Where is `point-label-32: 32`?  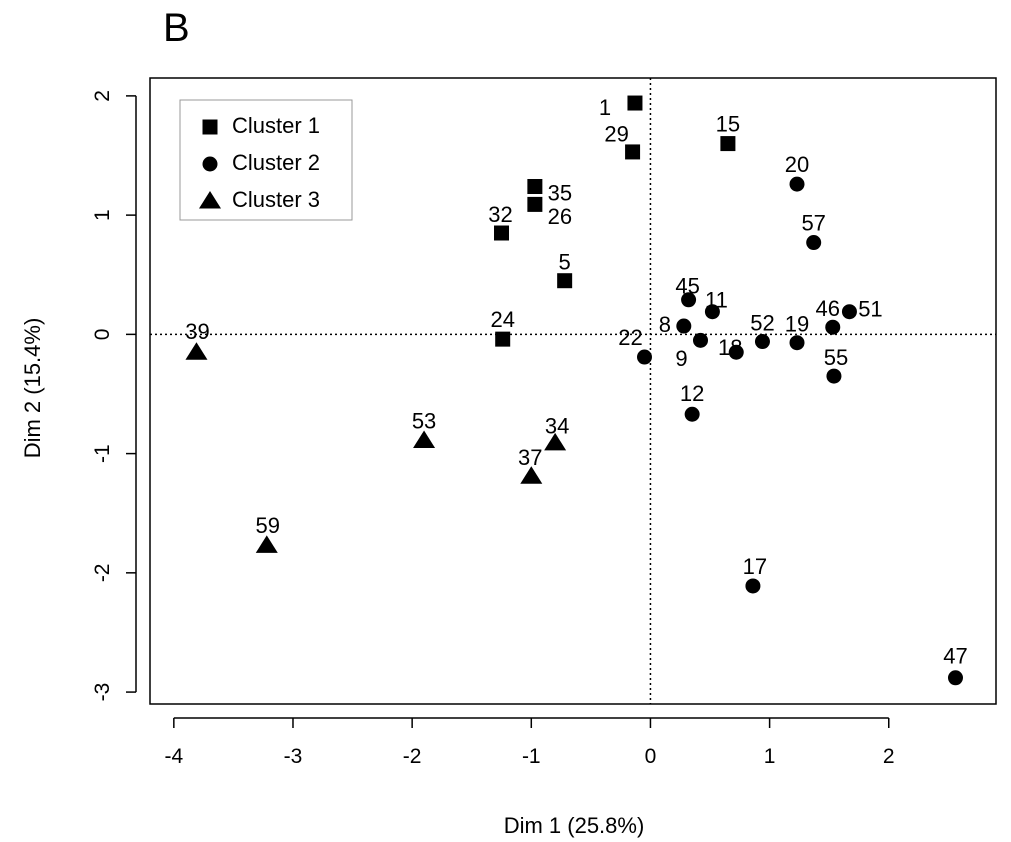
point-label-32: 32 is located at coordinates (500, 214).